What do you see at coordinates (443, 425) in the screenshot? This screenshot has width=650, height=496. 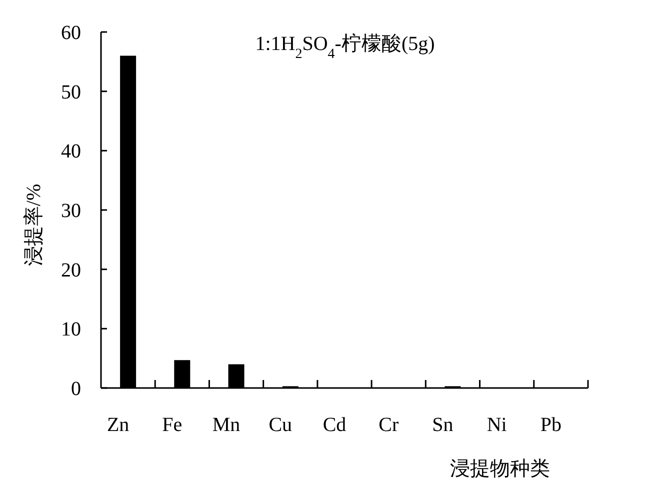 I see `x-tick-label: Sn` at bounding box center [443, 425].